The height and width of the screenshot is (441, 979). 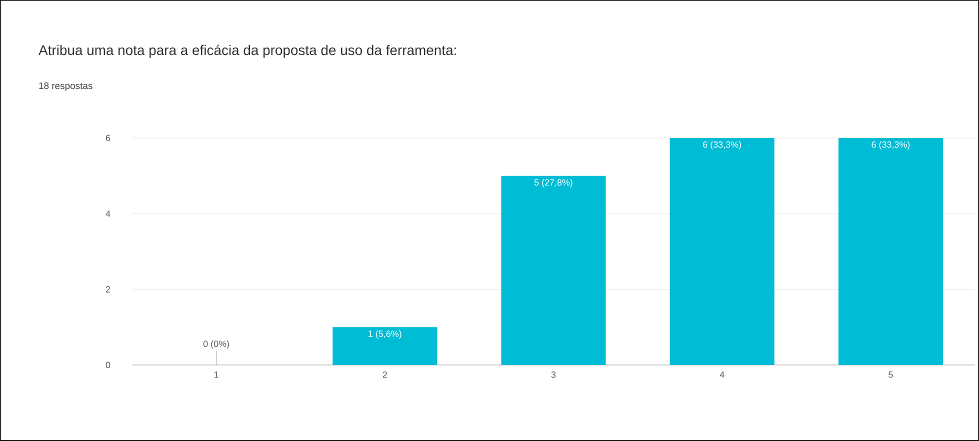 What do you see at coordinates (722, 375) in the screenshot?
I see `x-tick-label: 4` at bounding box center [722, 375].